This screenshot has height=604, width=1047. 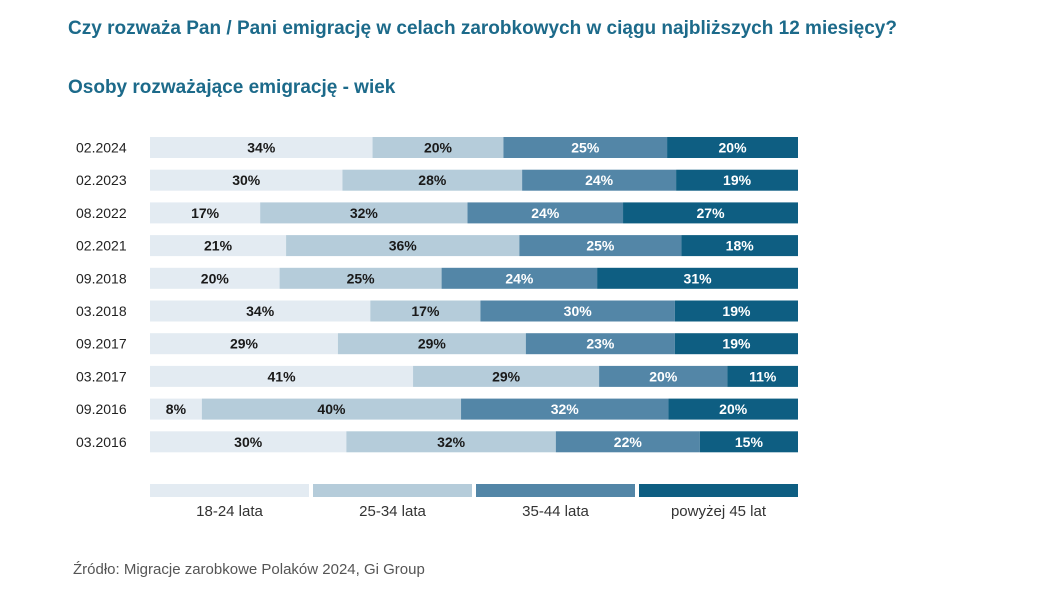 I want to click on data-label: 15%, so click(x=749, y=442).